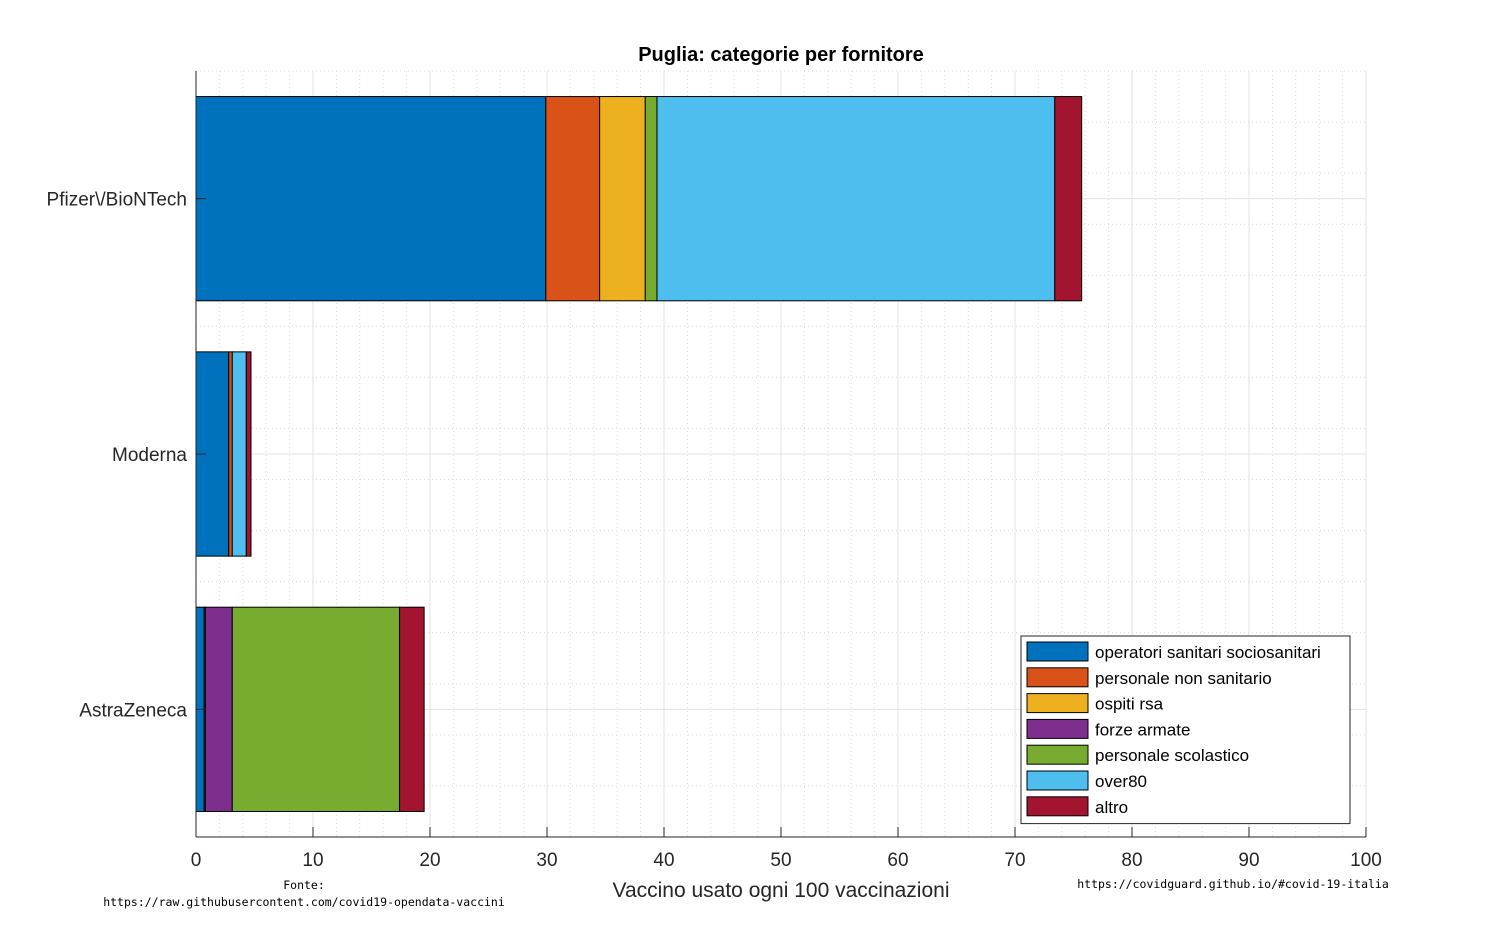  Describe the element at coordinates (1183, 678) in the screenshot. I see `legend-label: personale non sanitario` at that location.